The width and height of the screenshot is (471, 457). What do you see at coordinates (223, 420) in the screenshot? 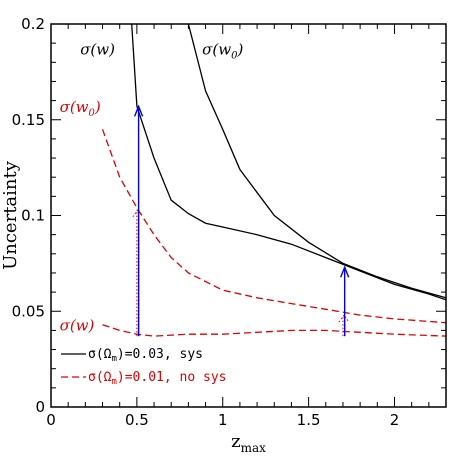
I see `x-tick-label: 1` at bounding box center [223, 420].